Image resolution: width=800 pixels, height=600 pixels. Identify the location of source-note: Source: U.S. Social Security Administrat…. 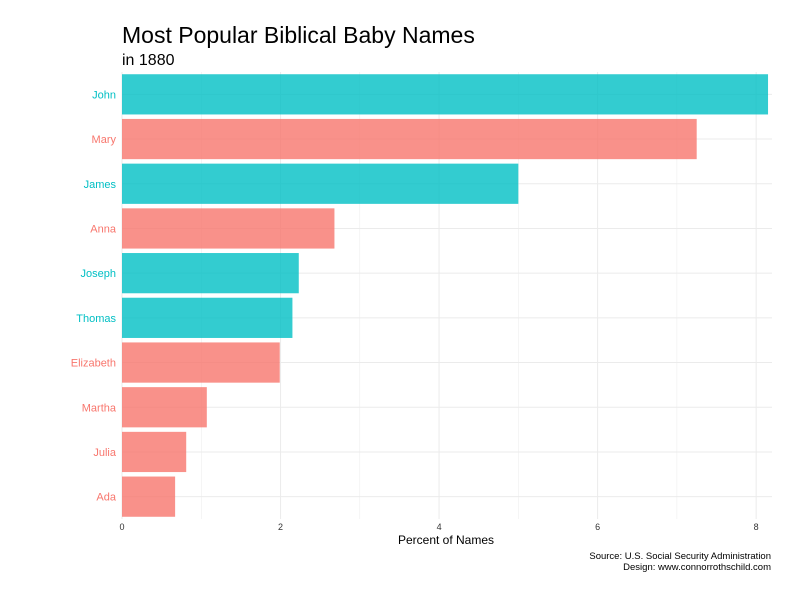
(680, 556).